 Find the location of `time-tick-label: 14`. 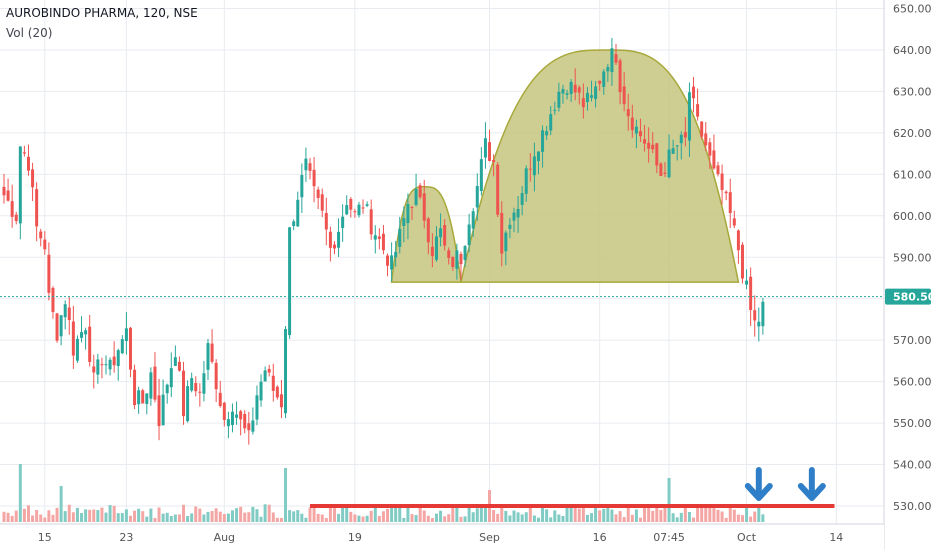

time-tick-label: 14 is located at coordinates (836, 537).